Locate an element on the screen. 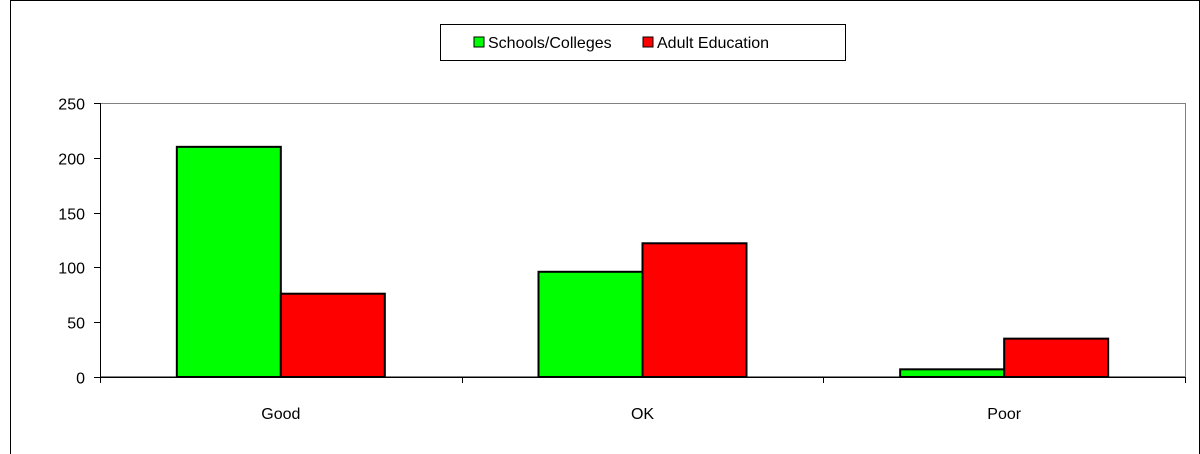 Image resolution: width=1200 pixels, height=454 pixels. bar-good-schools-colleges is located at coordinates (228, 261).